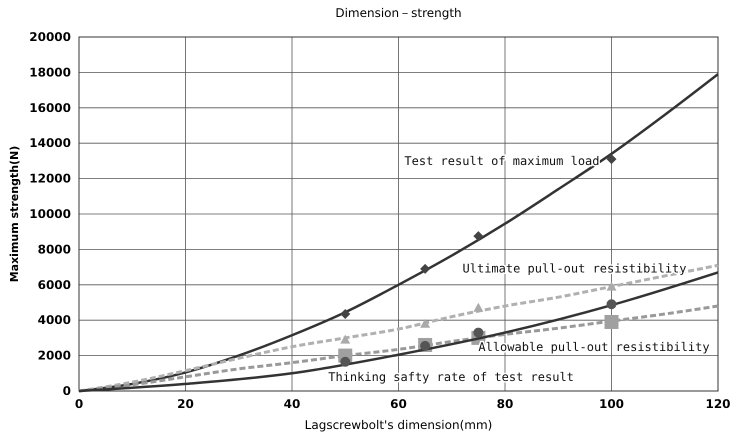 The height and width of the screenshot is (441, 741). Describe the element at coordinates (398, 404) in the screenshot. I see `x-tick-label: 60` at that location.